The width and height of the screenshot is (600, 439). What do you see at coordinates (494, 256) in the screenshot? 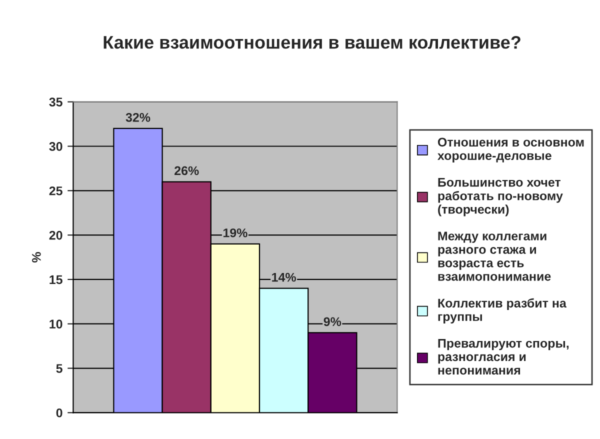
I see `legend-label: Между коллегами разного стажа и возраста есть взаимопонимание` at bounding box center [494, 256].